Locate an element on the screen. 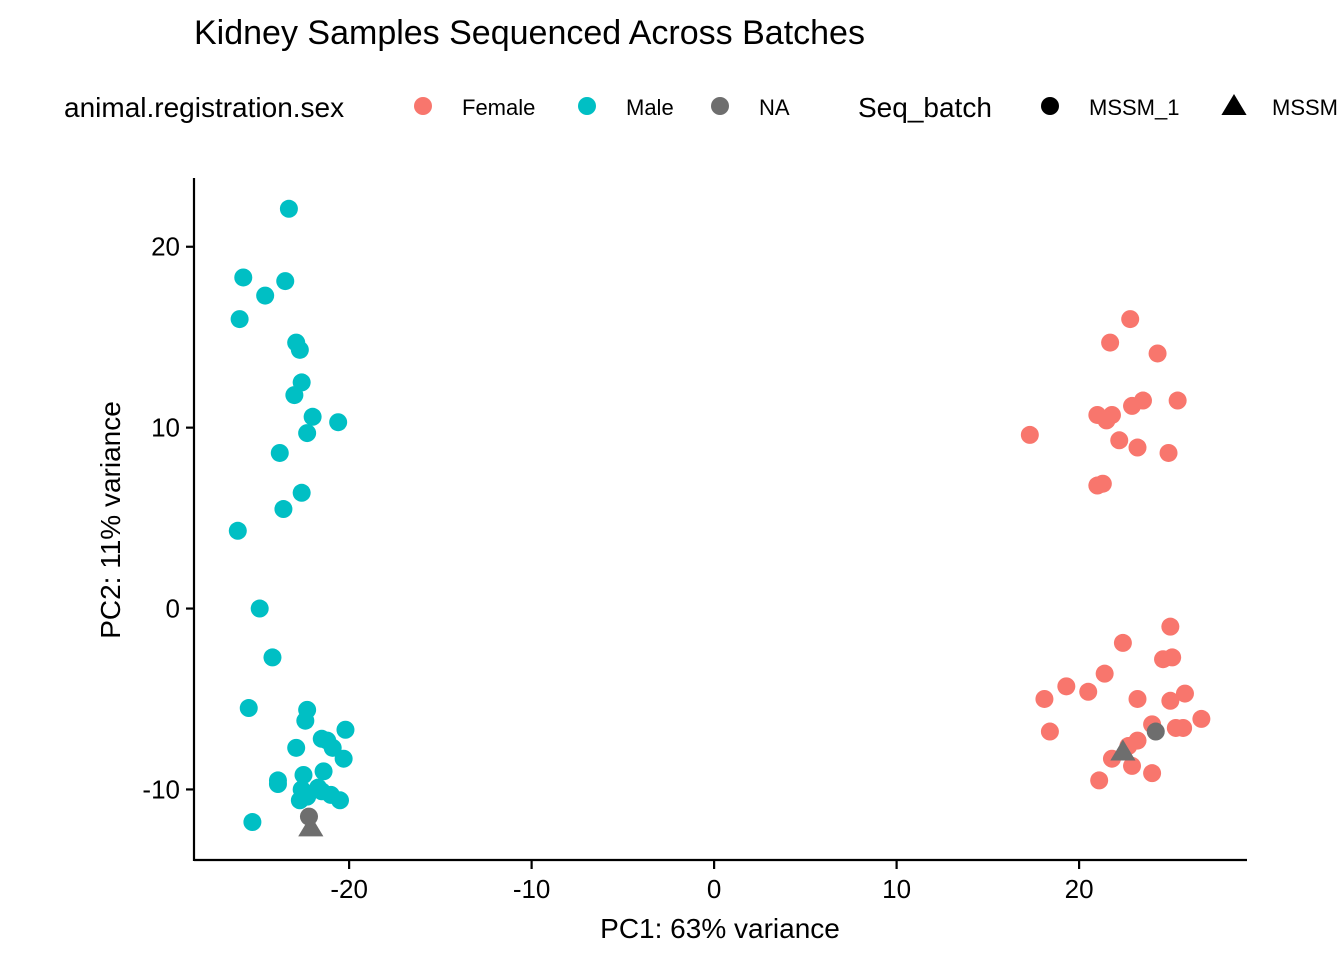 The width and height of the screenshot is (1344, 960). x-tick-label: 0 is located at coordinates (714, 889).